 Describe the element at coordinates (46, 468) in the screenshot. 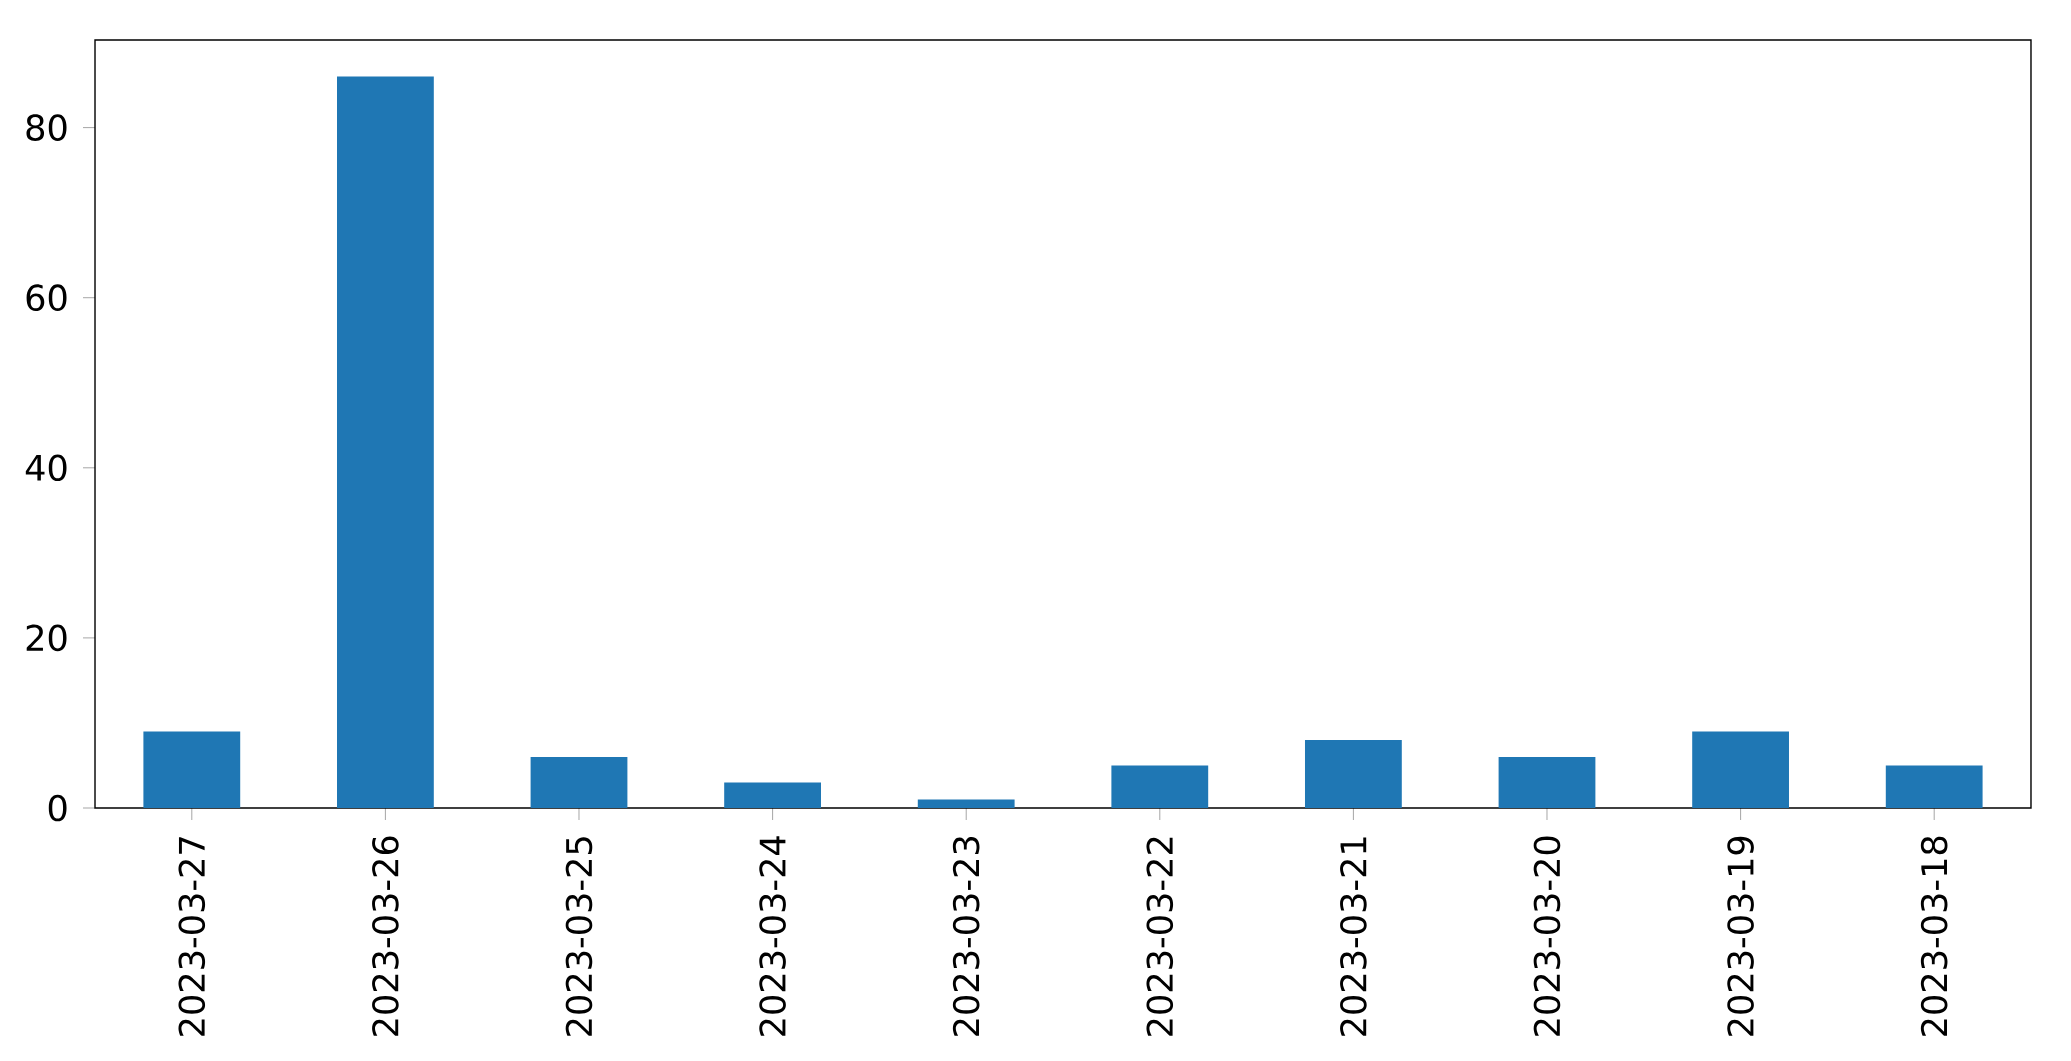

I see `y-tick-label: 40` at that location.